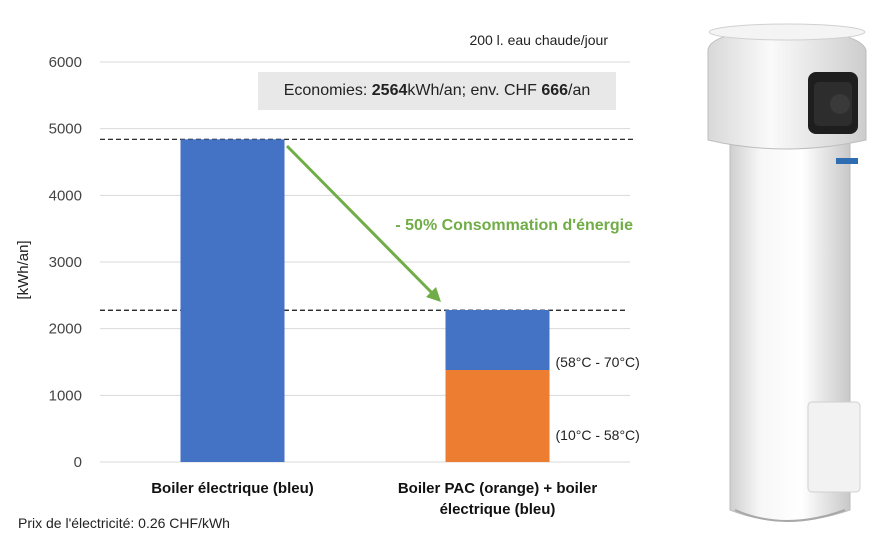  What do you see at coordinates (514, 225) in the screenshot?
I see `annotation-text: - 50% Consommation d'énergie` at bounding box center [514, 225].